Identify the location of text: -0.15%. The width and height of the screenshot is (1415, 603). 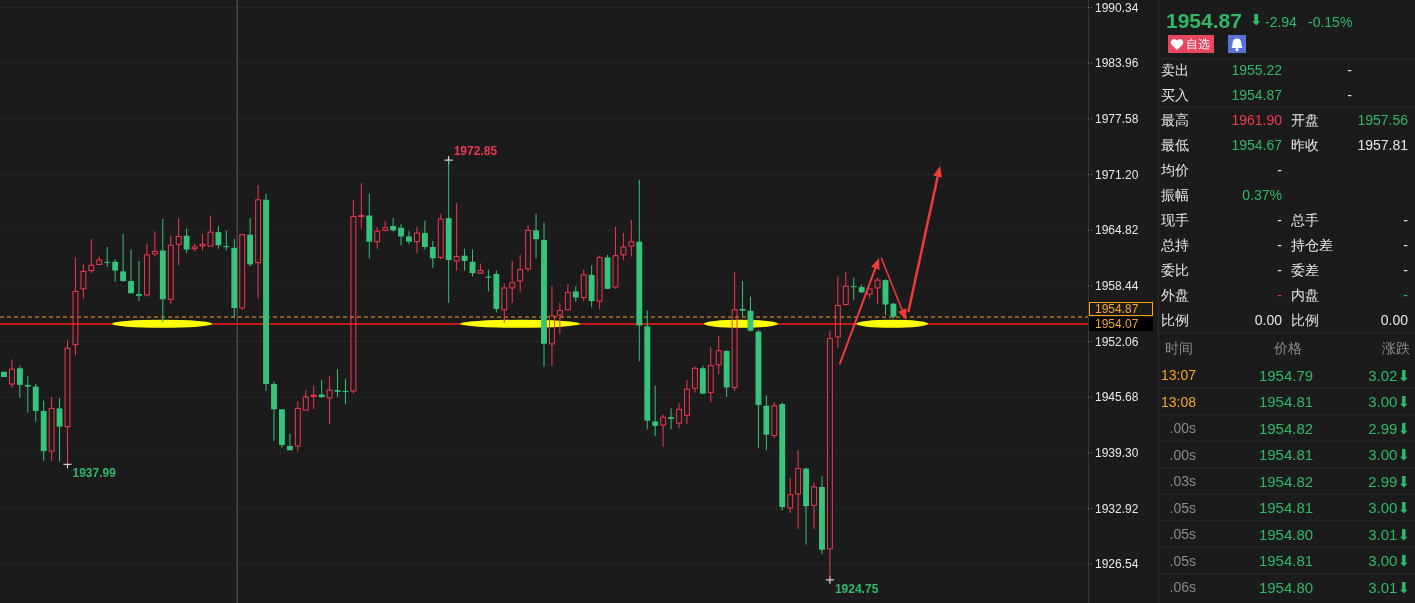
(1330, 22).